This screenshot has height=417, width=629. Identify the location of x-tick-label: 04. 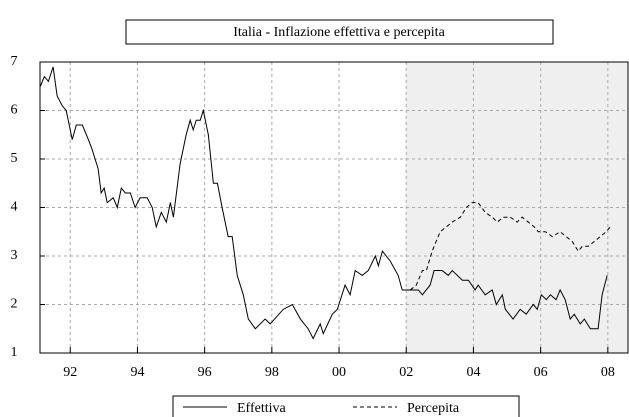
(473, 372).